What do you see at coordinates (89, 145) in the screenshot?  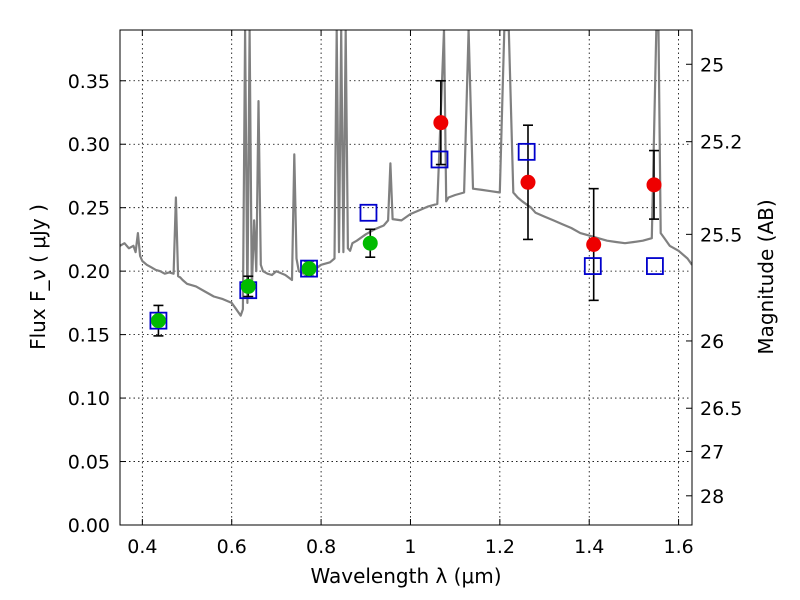 I see `y-tick-label: 0.30` at bounding box center [89, 145].